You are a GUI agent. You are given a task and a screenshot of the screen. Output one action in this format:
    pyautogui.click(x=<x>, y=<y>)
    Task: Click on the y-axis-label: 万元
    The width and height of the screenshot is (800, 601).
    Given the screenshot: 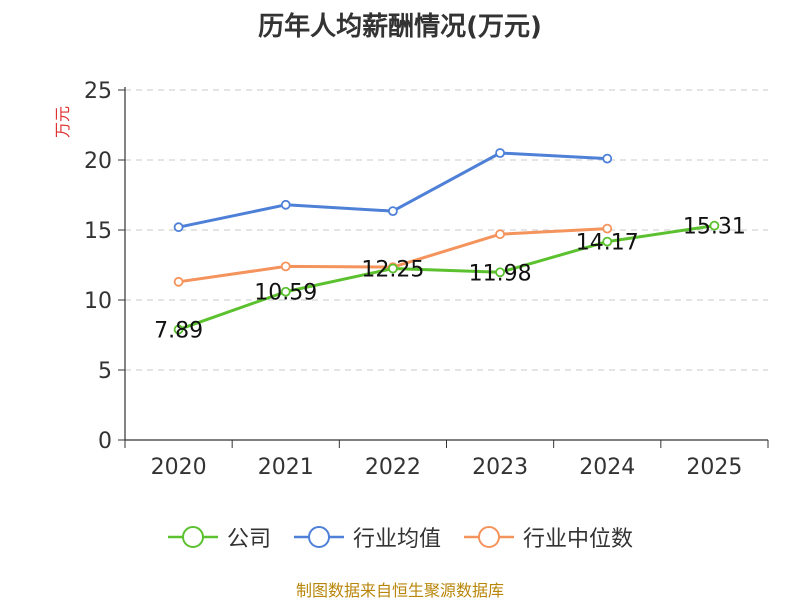 What is the action you would take?
    pyautogui.click(x=62, y=122)
    